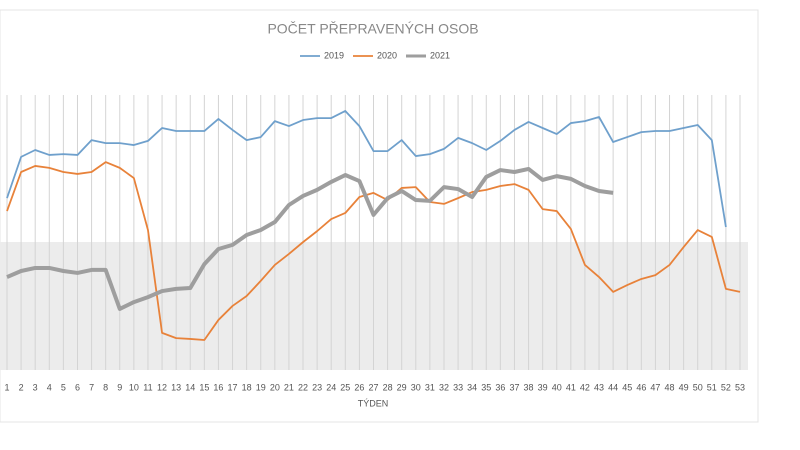 This screenshot has height=450, width=800. Describe the element at coordinates (486, 387) in the screenshot. I see `x-tick-label: 35` at that location.